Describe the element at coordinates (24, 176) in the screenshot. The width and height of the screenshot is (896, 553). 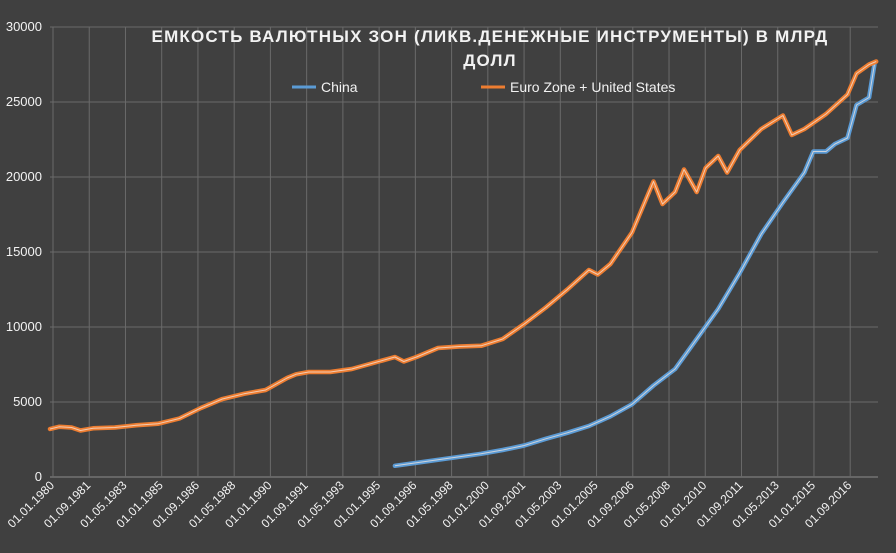
I see `y-tick-label: 20000` at that location.